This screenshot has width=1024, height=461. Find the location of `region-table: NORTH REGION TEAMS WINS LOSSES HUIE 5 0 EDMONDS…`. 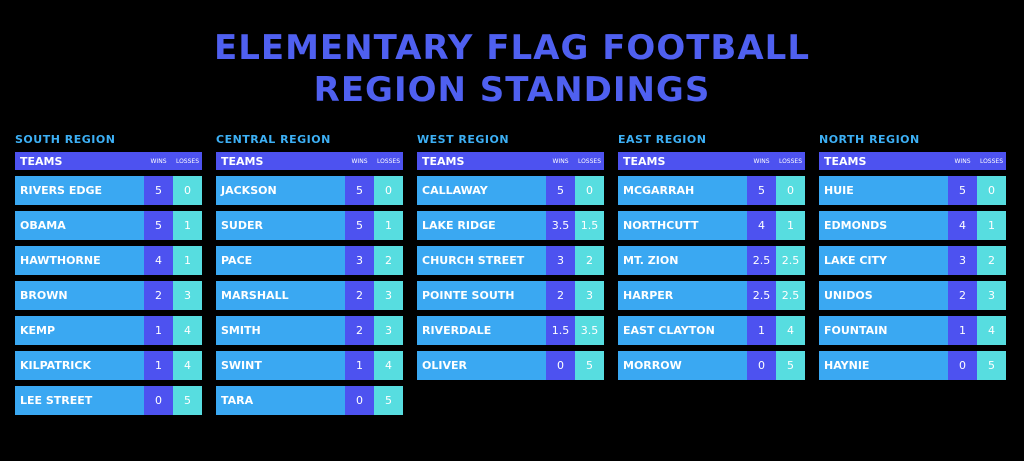

region-table: NORTH REGION TEAMS WINS LOSSES HUIE 5 0 EDMONDS… is located at coordinates (912, 256).